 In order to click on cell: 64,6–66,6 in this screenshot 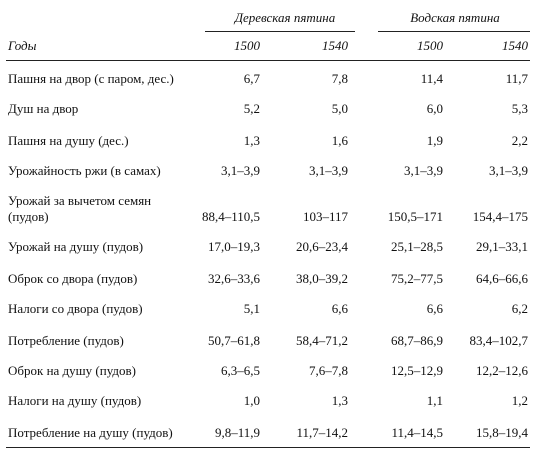, I will do `click(502, 278)`.